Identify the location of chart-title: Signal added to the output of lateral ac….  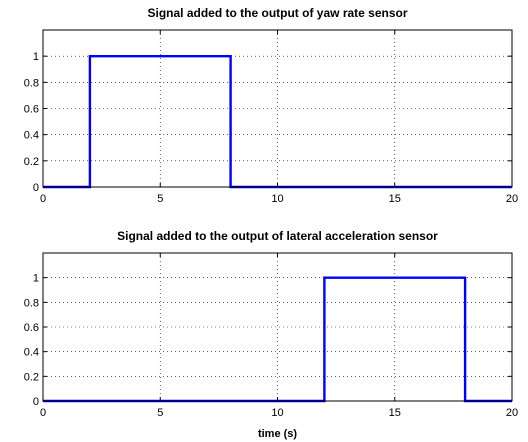
(277, 236).